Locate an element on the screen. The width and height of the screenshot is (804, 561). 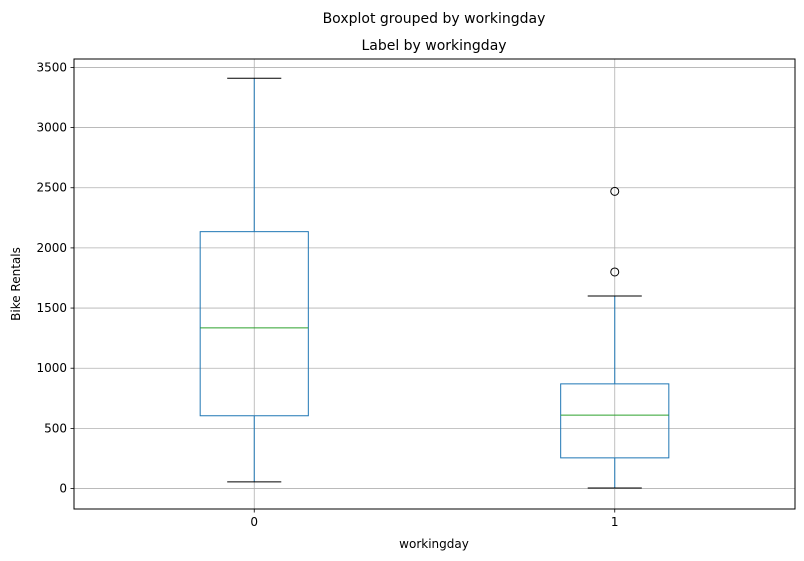
y-tick-label: 3000 is located at coordinates (51, 128).